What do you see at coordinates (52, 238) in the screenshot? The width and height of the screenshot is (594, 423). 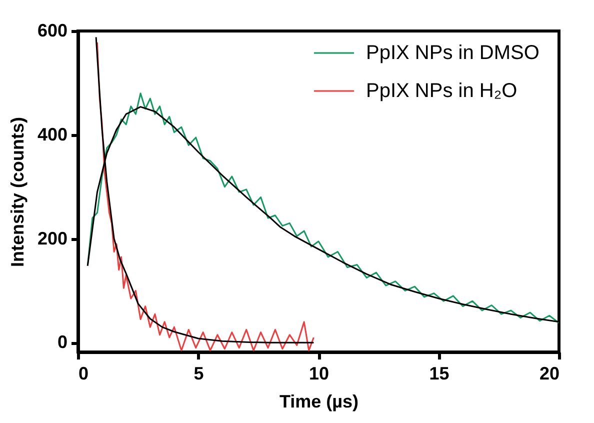 I see `y-tick-label: 200` at bounding box center [52, 238].